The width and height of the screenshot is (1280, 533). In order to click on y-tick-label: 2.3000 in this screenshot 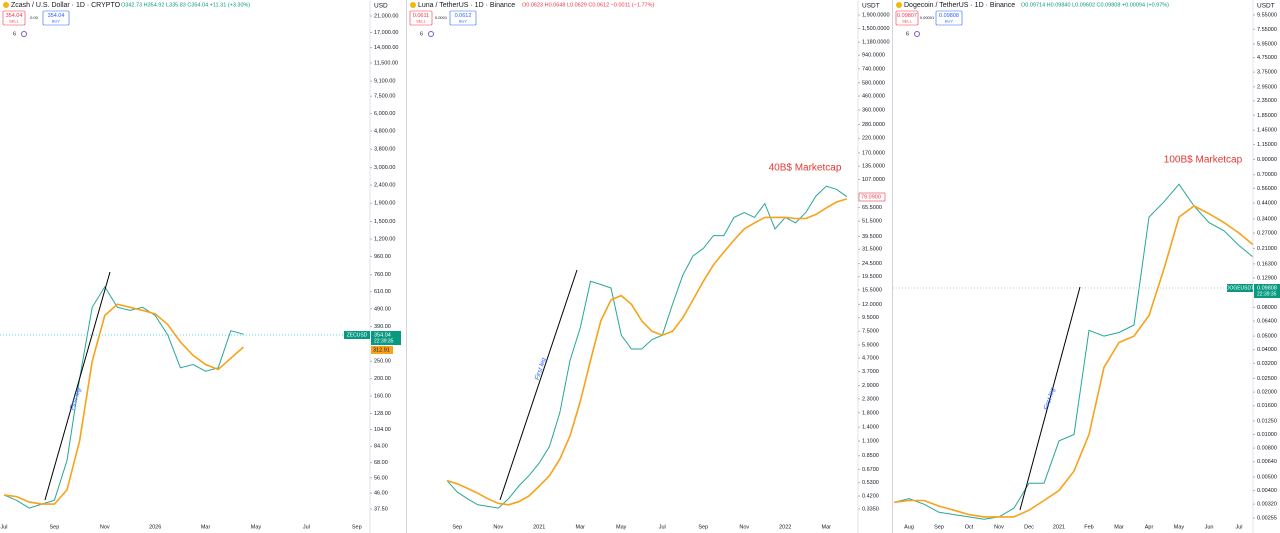, I will do `click(870, 399)`.